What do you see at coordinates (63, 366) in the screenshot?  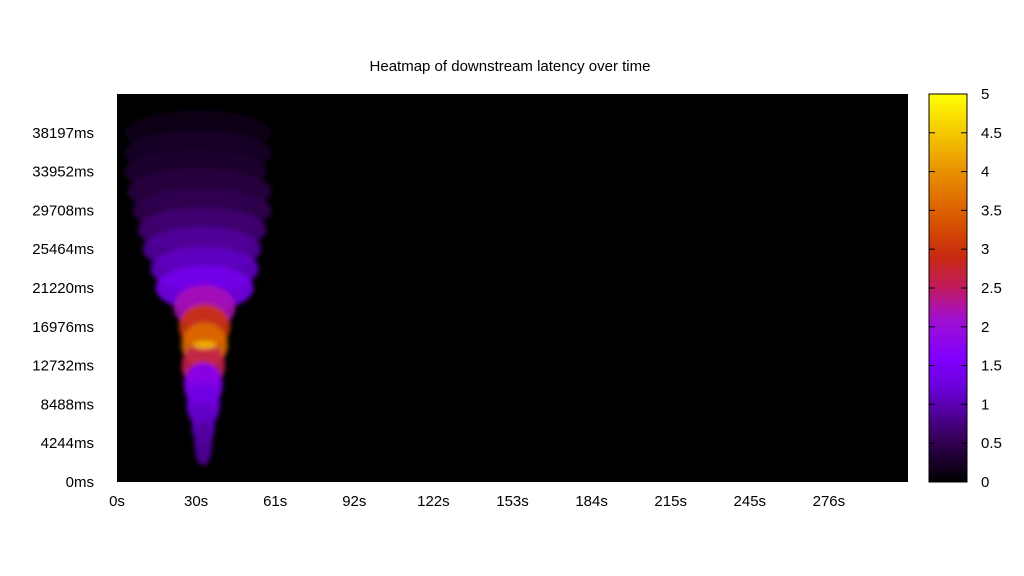 I see `y-tick-label: 12732ms` at bounding box center [63, 366].